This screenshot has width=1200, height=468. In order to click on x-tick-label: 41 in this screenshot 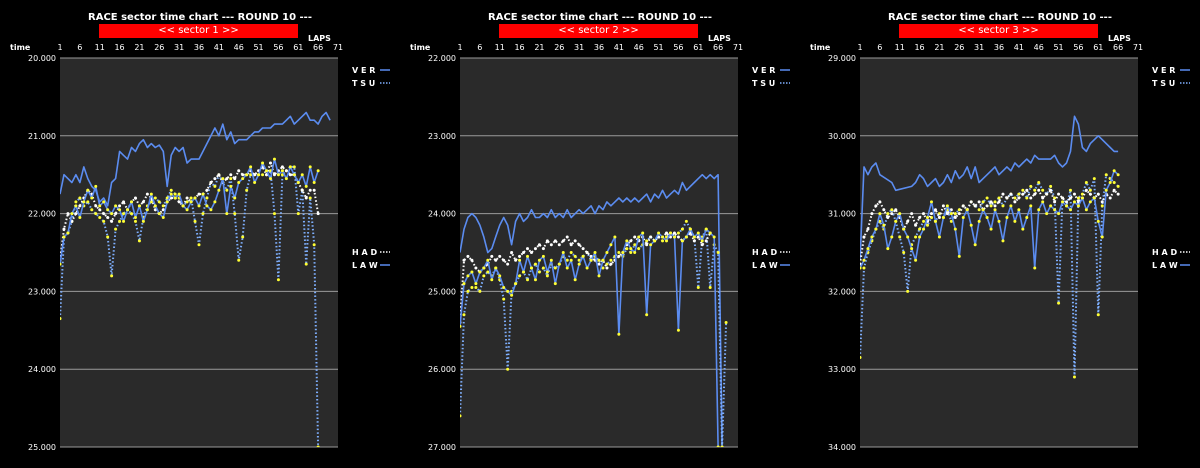, I will do `click(1019, 47)`.